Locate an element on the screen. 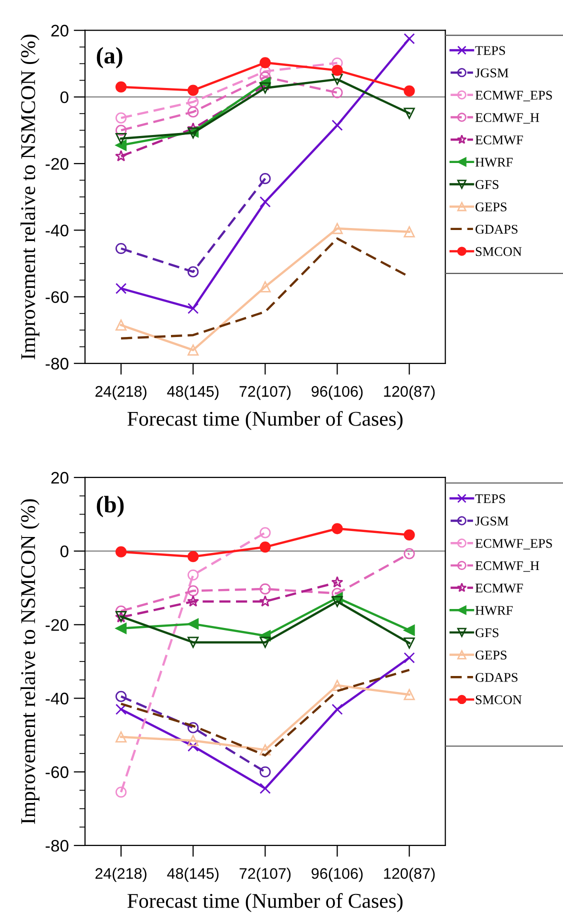 The height and width of the screenshot is (920, 563). text: (b) is located at coordinates (110, 507).